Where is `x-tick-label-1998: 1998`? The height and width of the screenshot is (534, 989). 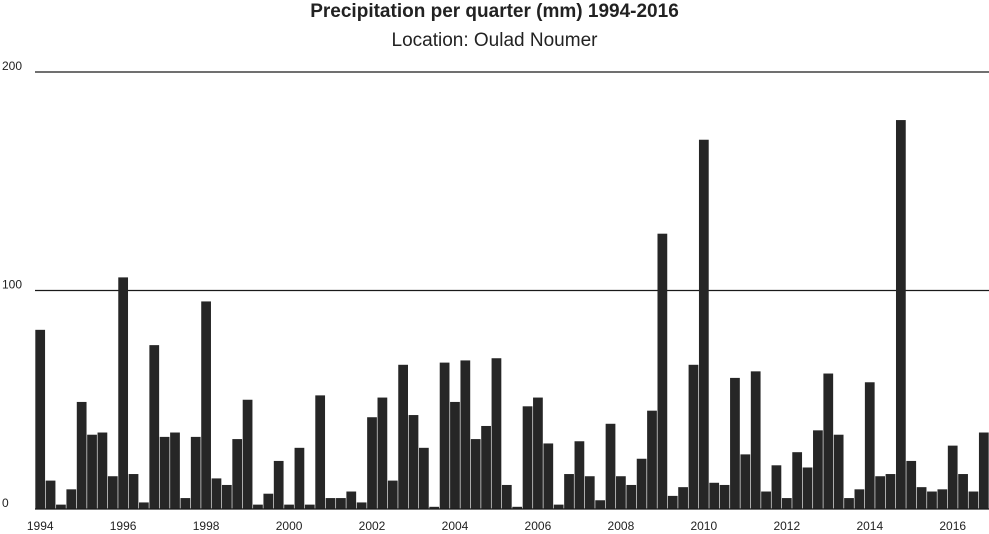
x-tick-label-1998: 1998 is located at coordinates (206, 526).